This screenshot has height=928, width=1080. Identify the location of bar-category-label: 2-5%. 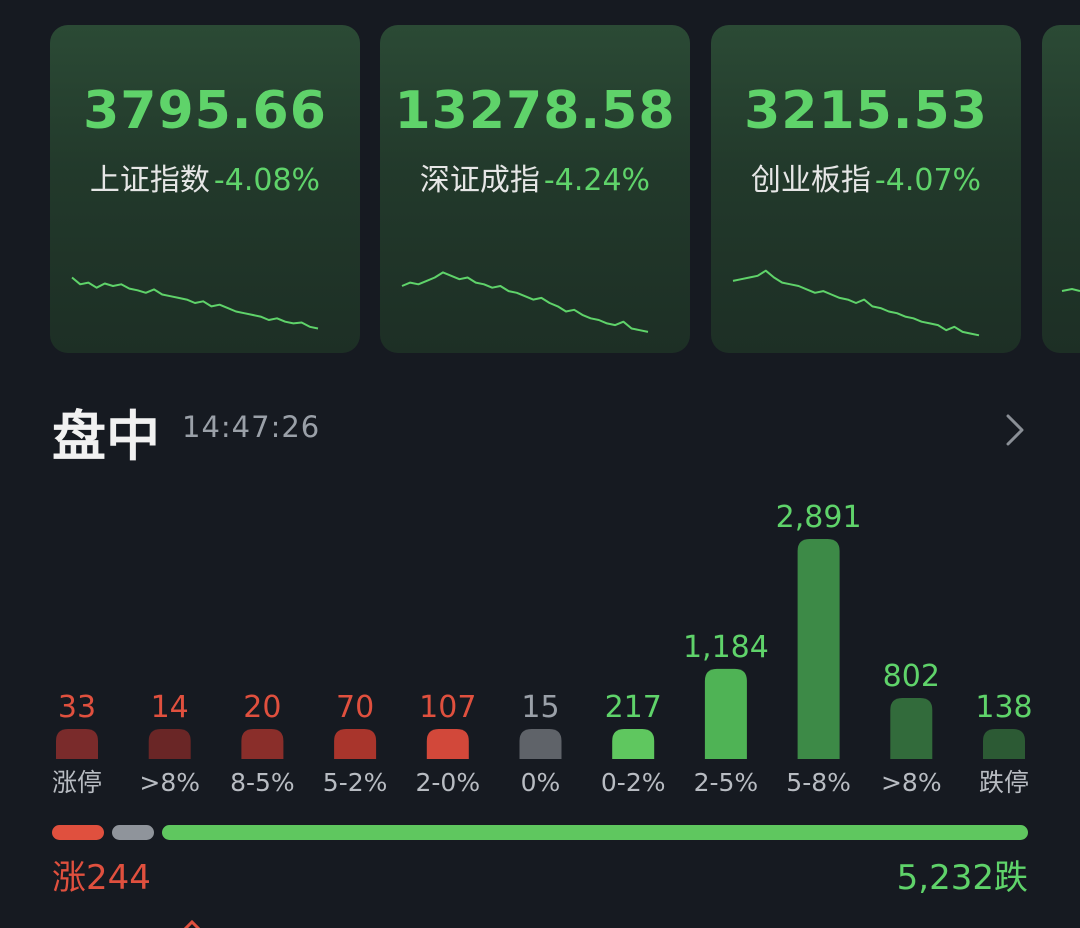
(726, 782).